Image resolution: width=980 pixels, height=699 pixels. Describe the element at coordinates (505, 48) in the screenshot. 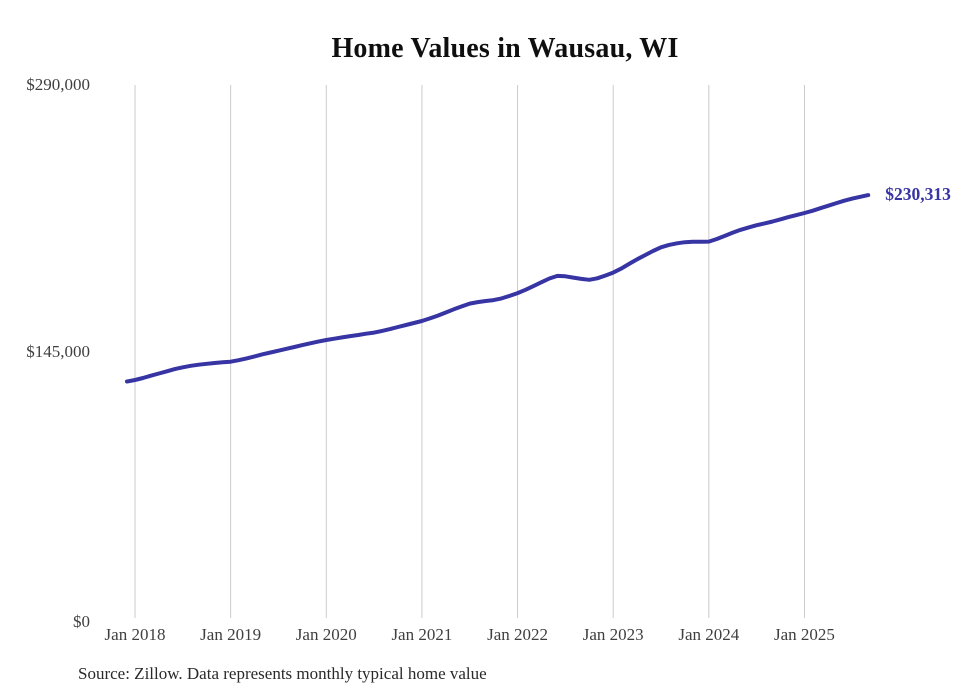

I see `chart-title: Home Values in Wausau, WI` at that location.